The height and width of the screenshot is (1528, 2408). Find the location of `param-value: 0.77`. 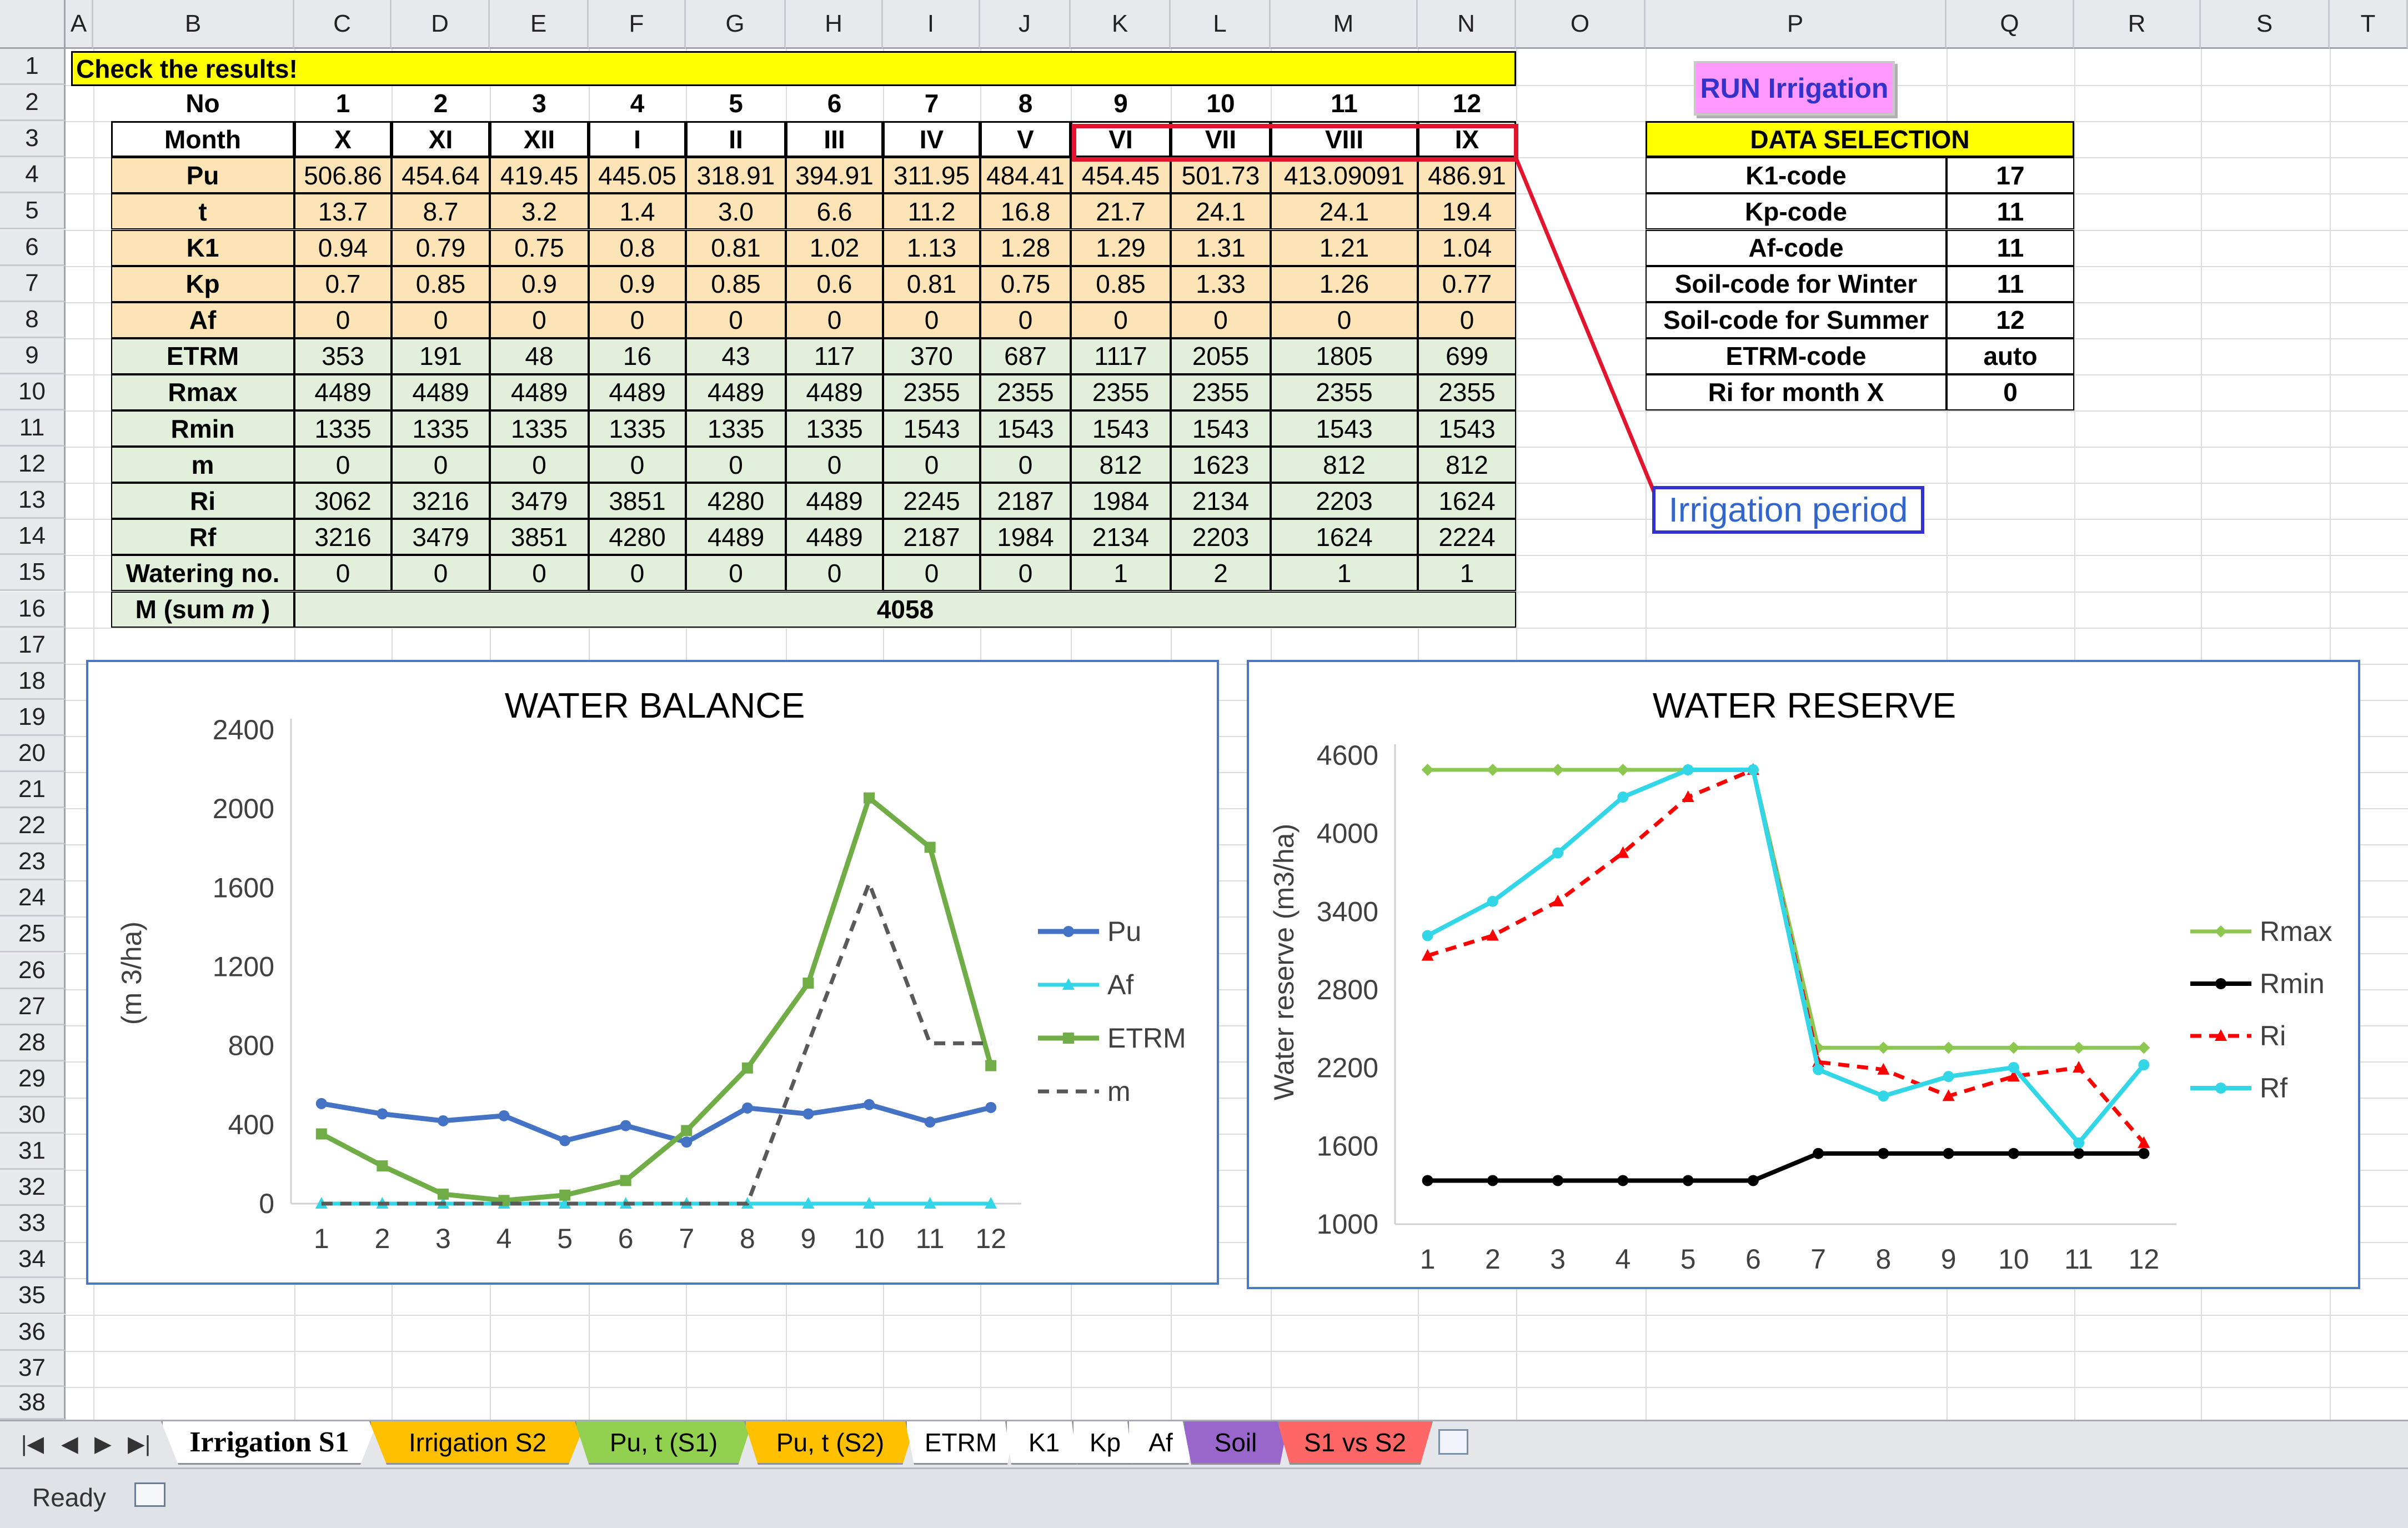

param-value: 0.77 is located at coordinates (1467, 283).